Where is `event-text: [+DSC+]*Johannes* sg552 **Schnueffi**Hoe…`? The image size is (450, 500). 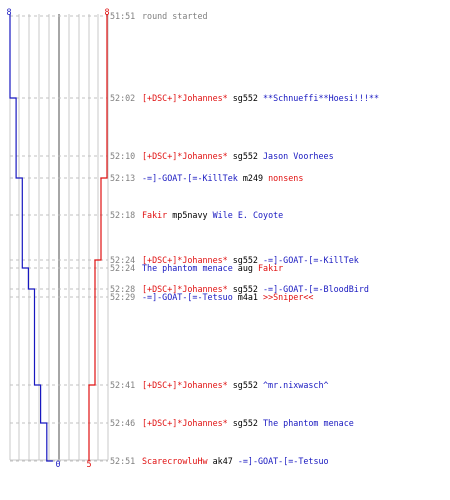 event-text: [+DSC+]*Johannes* sg552 **Schnueffi**Hoe… is located at coordinates (260, 98).